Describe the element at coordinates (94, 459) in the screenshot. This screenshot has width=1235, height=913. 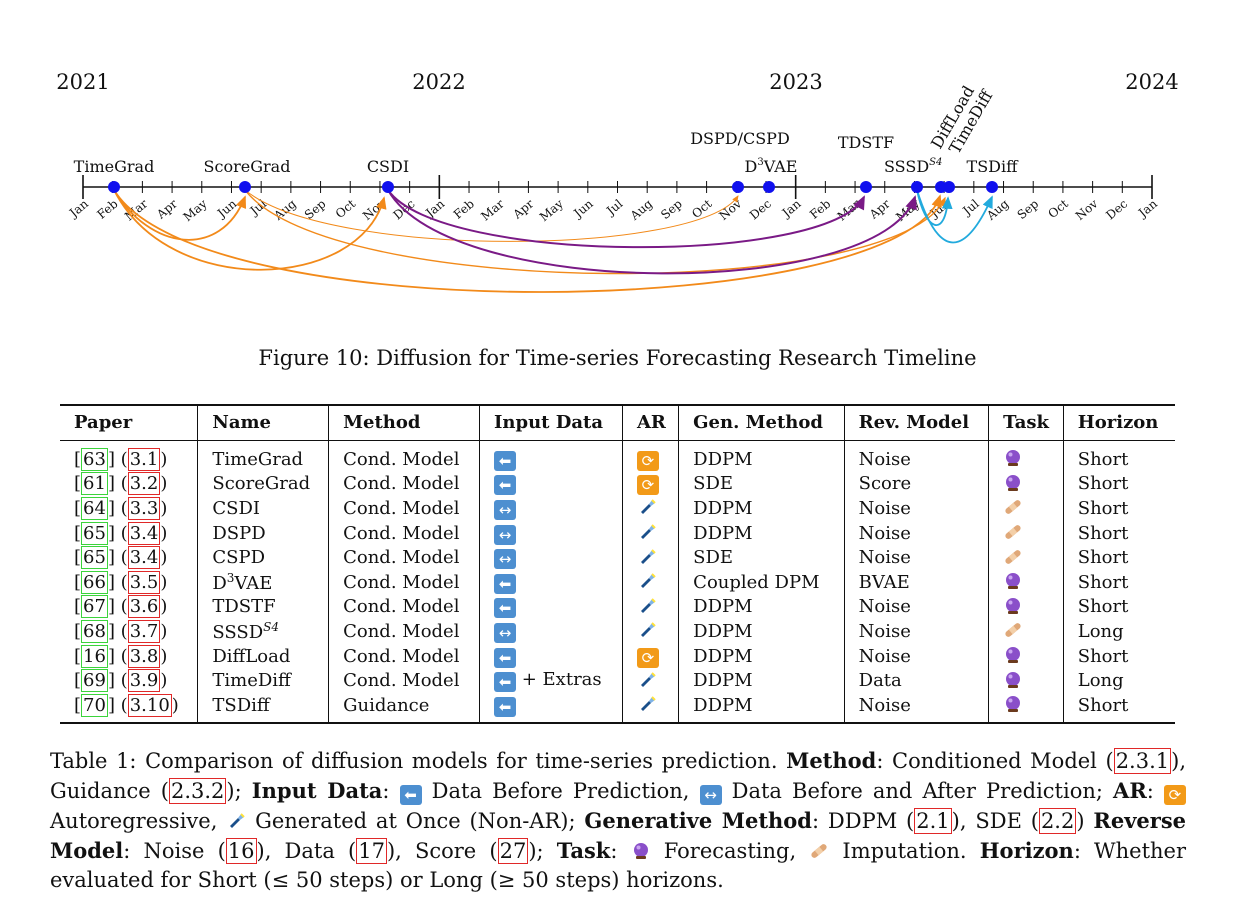
I see `citation-link: 63` at that location.